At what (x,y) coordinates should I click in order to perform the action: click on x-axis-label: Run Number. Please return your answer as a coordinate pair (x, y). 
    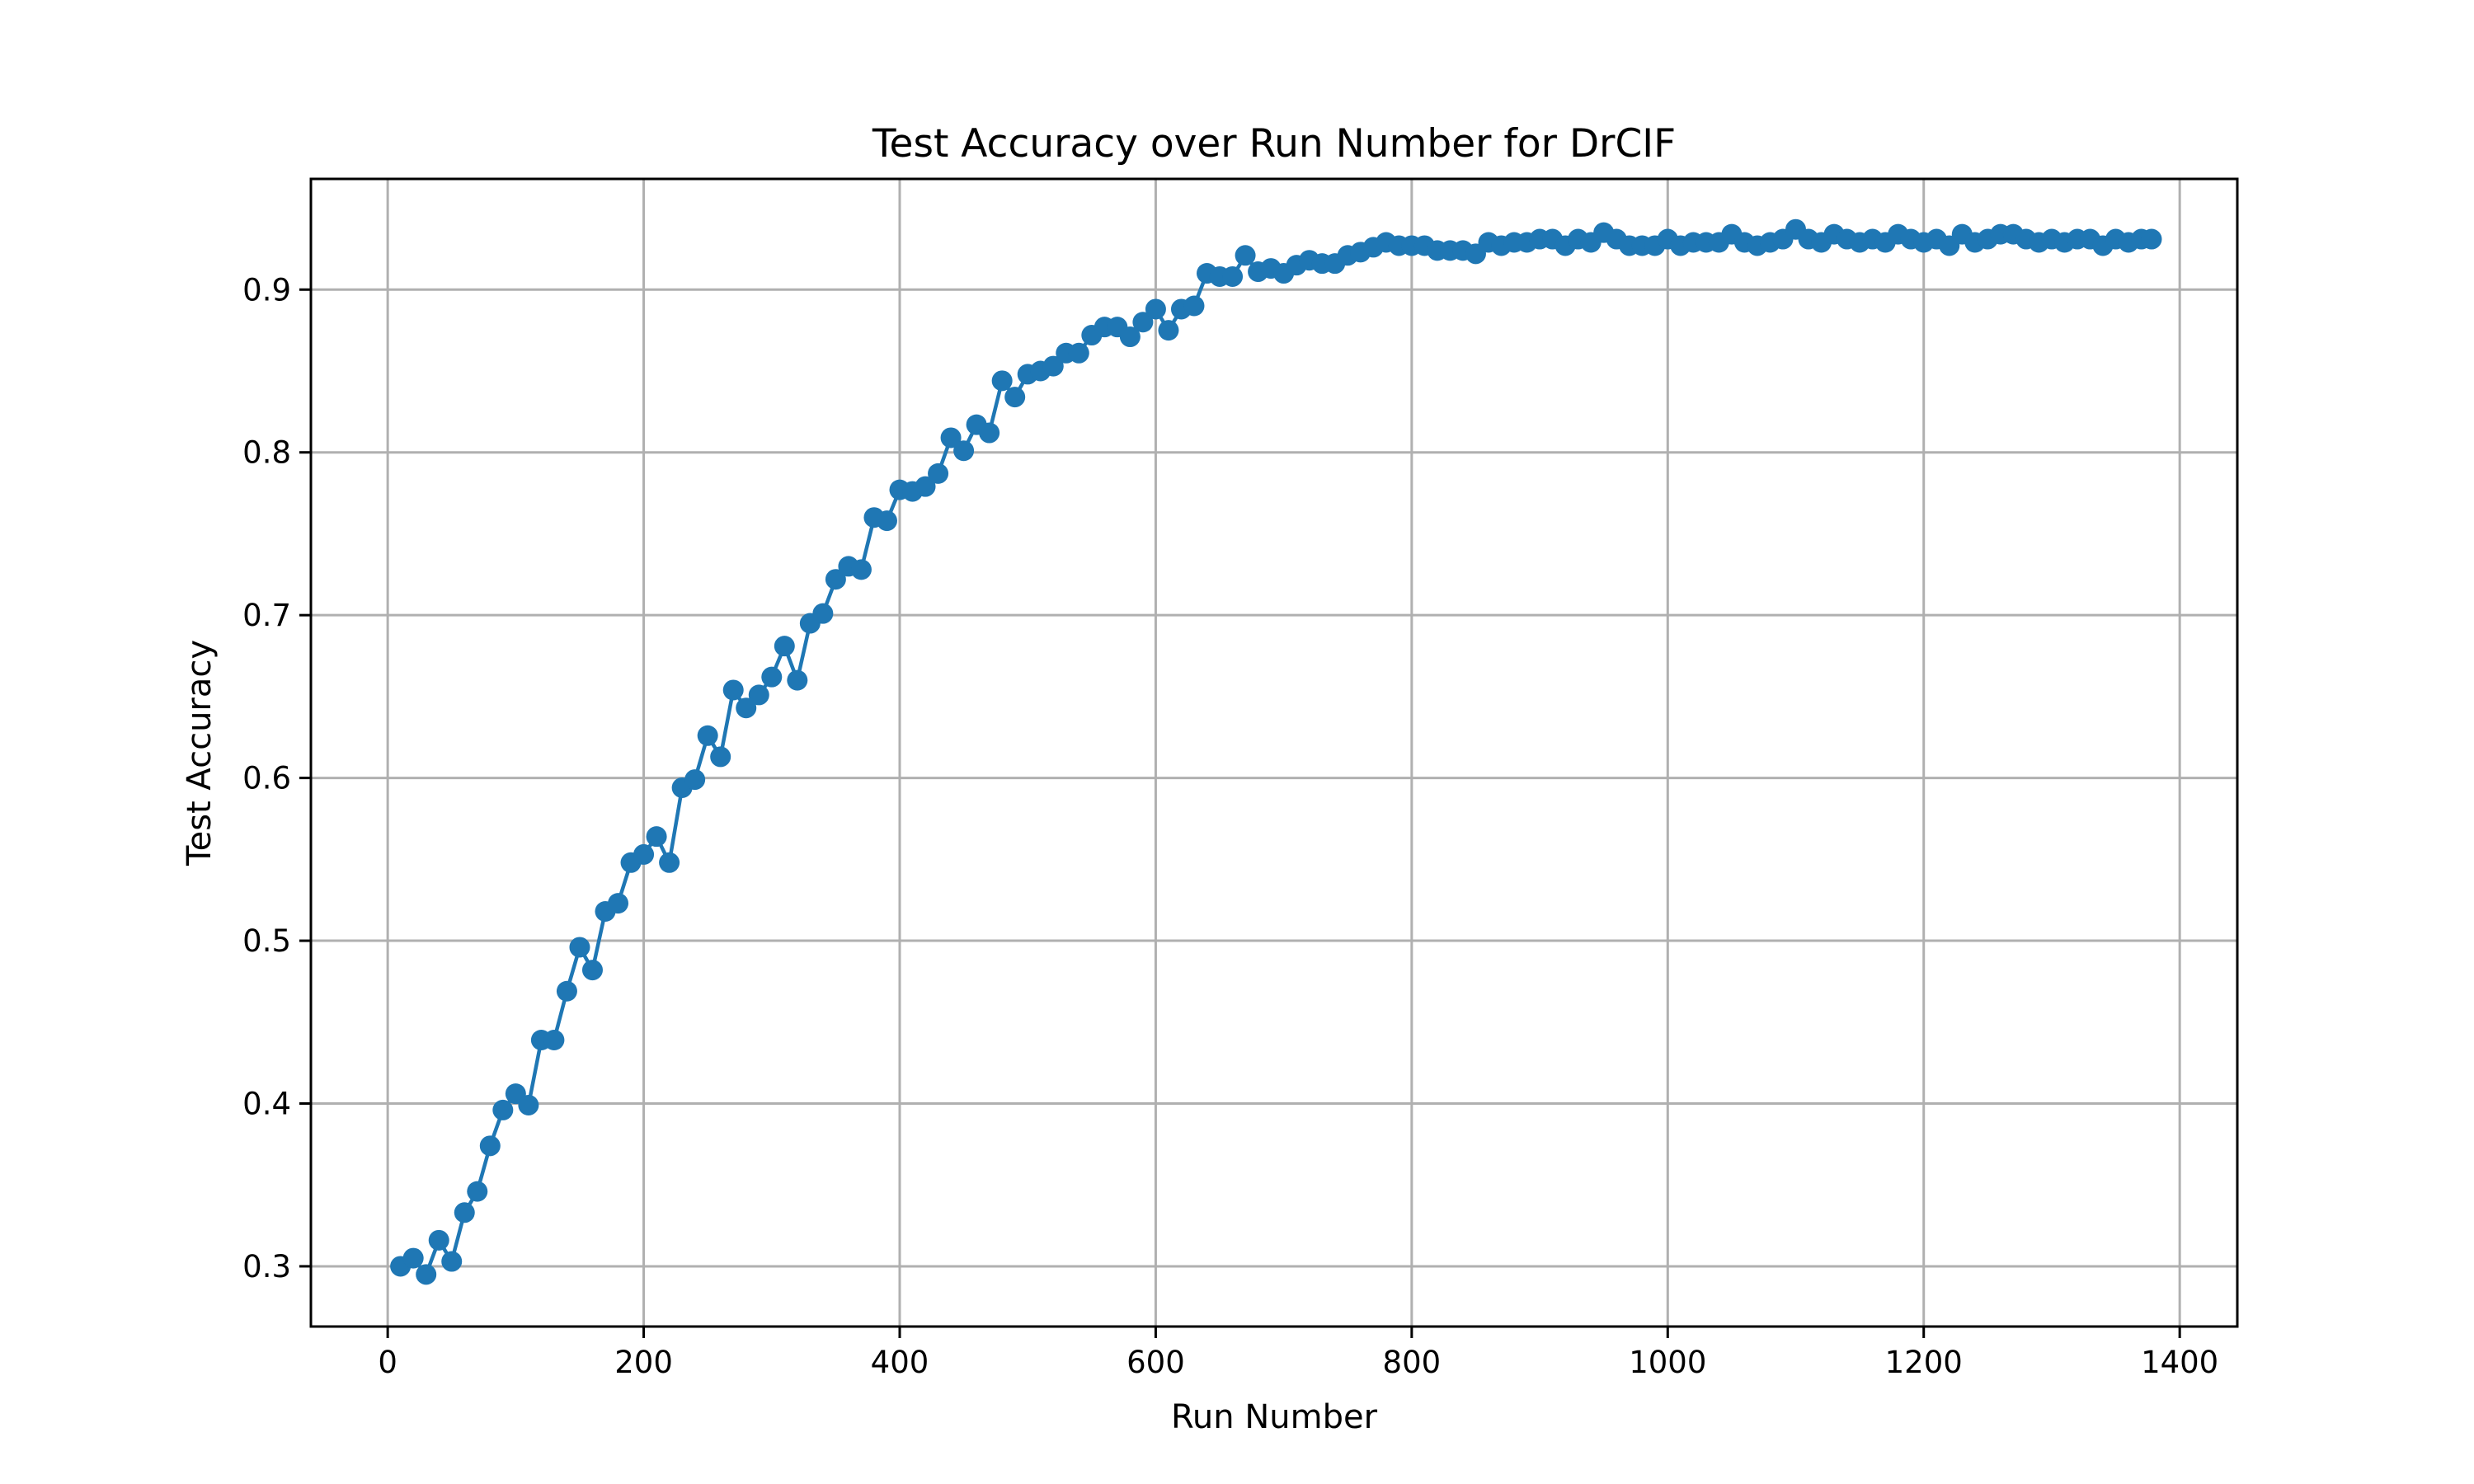
    Looking at the image, I should click on (1274, 1417).